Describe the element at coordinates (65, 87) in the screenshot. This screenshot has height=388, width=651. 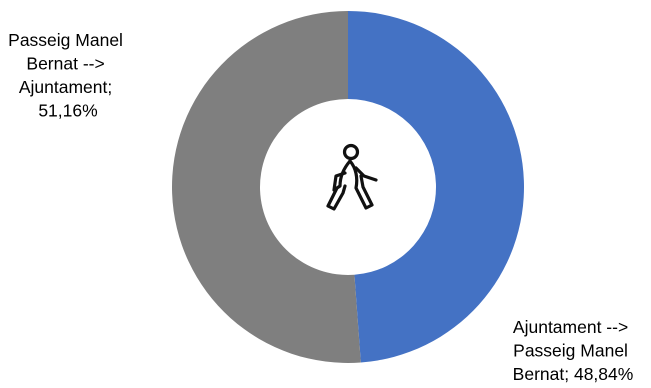
I see `slice-label-line: Ajuntament;` at that location.